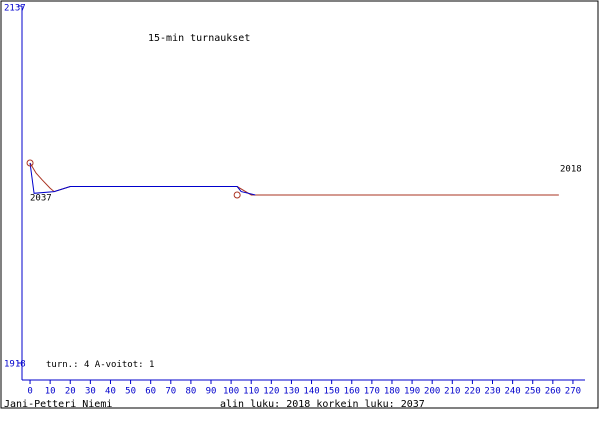 This screenshot has height=424, width=600. I want to click on x-tick-label: 220, so click(472, 392).